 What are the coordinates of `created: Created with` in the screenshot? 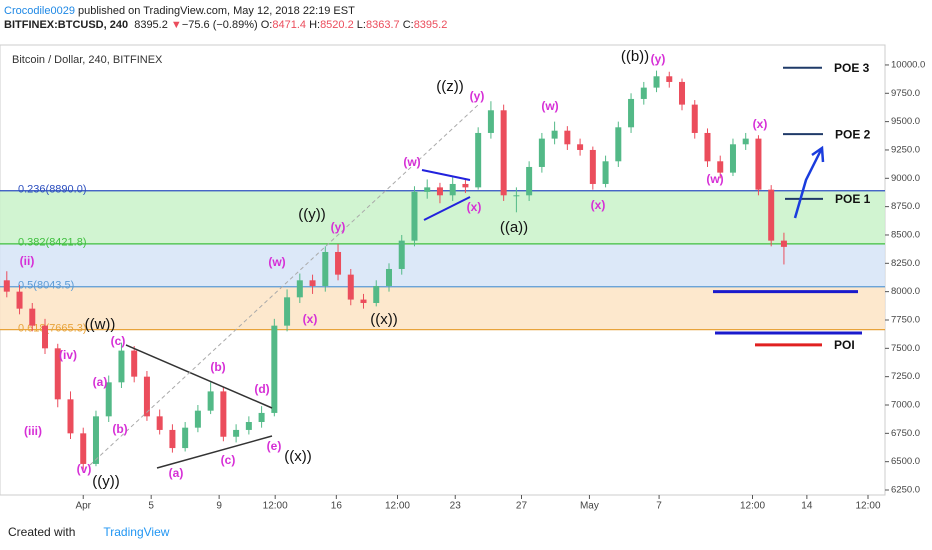 It's located at (42, 532).